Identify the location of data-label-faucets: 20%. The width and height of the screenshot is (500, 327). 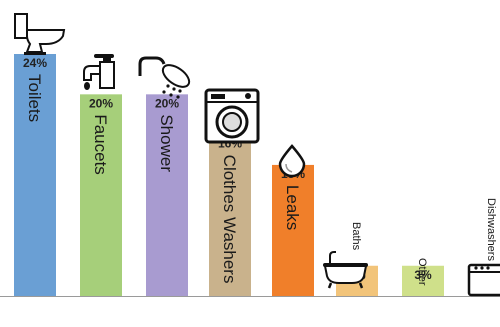
(101, 103).